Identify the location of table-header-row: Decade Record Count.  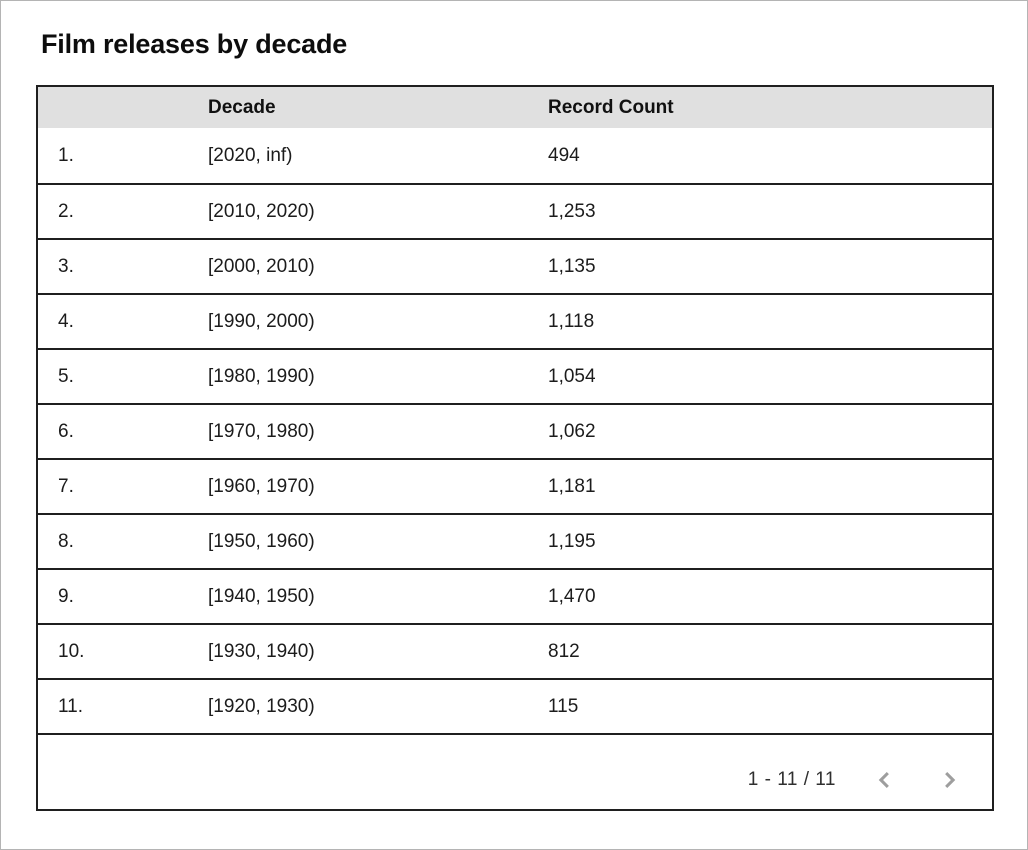
(515, 107).